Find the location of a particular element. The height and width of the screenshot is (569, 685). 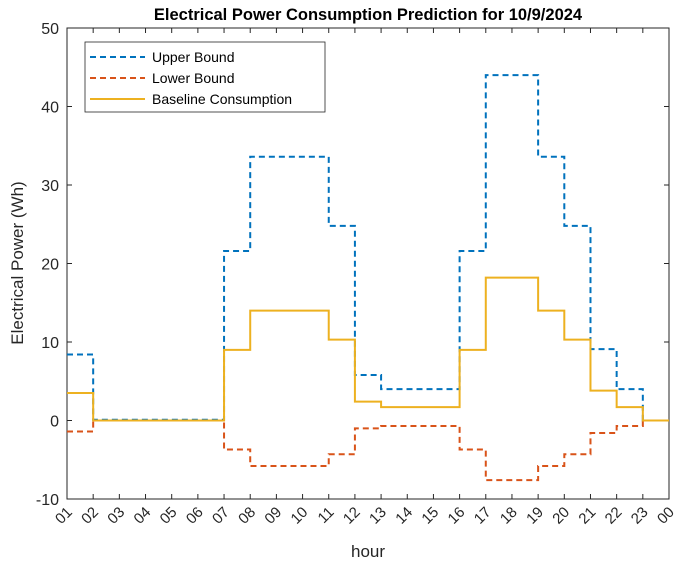

x-tick-label: 17 is located at coordinates (483, 516).